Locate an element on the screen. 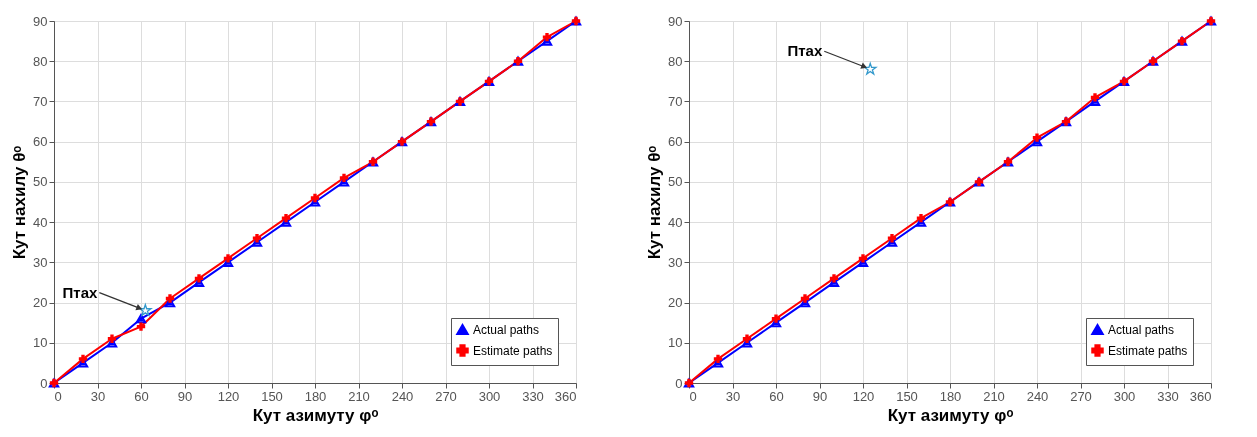 The image size is (1257, 437). point is located at coordinates (870, 68).